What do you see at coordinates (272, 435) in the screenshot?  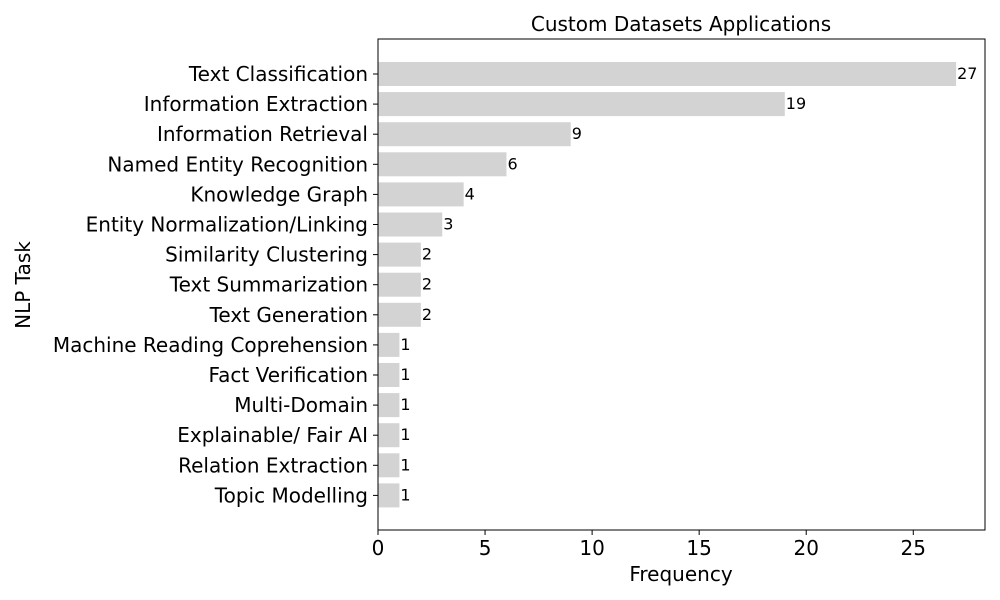 I see `category-label-12: Explainable/ Fair AI` at bounding box center [272, 435].